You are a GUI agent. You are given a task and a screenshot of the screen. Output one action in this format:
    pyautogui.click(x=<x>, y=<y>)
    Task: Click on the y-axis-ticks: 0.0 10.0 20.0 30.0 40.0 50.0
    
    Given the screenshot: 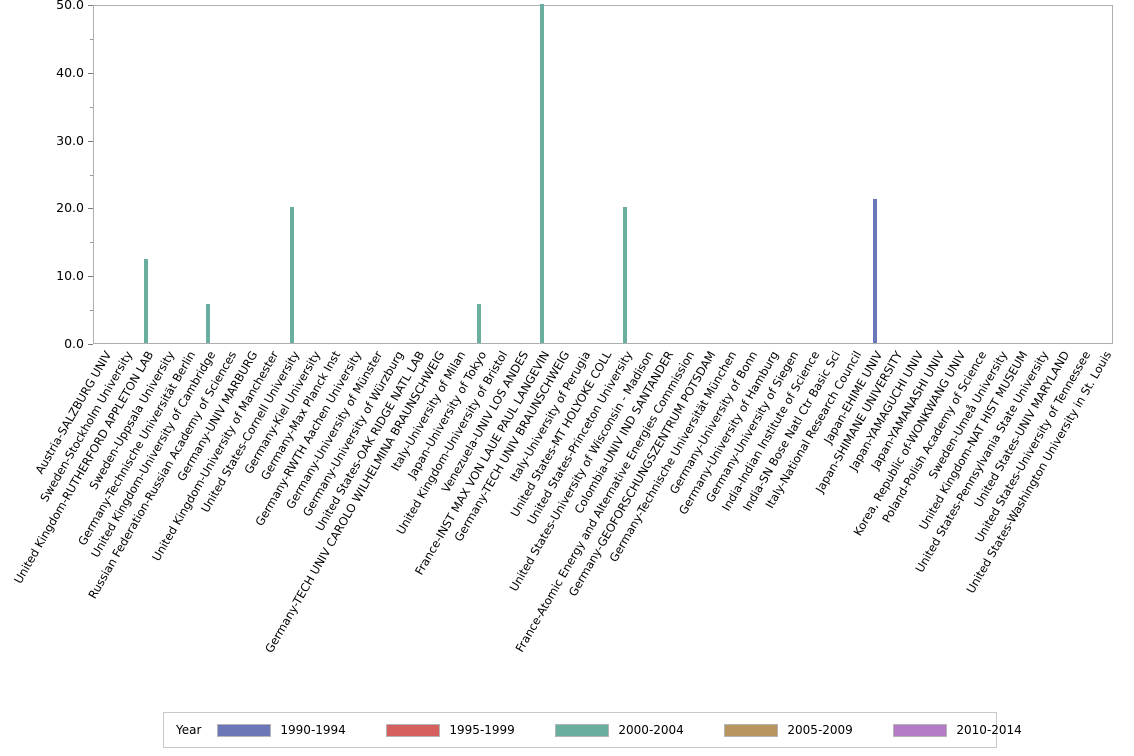 What is the action you would take?
    pyautogui.click(x=48, y=175)
    